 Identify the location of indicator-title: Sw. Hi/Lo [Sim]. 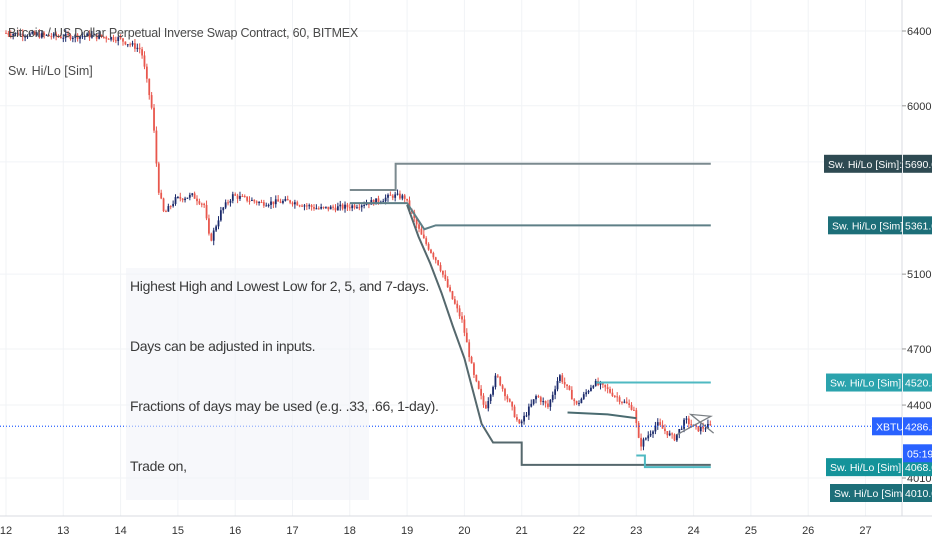
(50, 71).